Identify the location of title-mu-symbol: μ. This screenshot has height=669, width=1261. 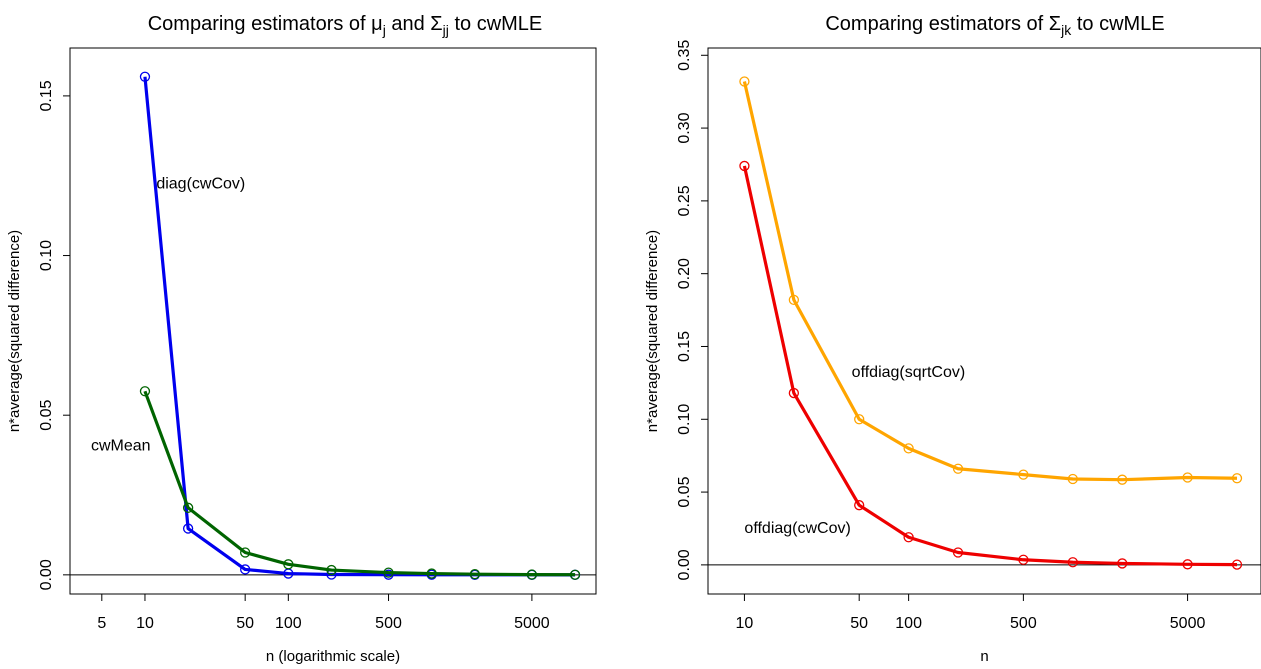
(377, 24).